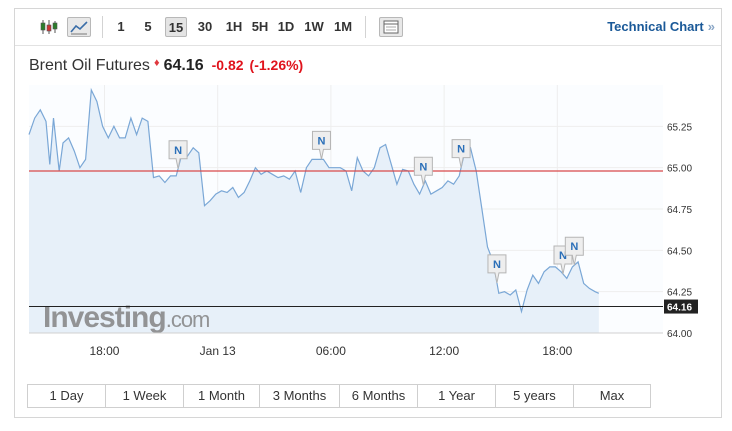 The height and width of the screenshot is (431, 732). What do you see at coordinates (391, 27) in the screenshot?
I see `table-icon` at bounding box center [391, 27].